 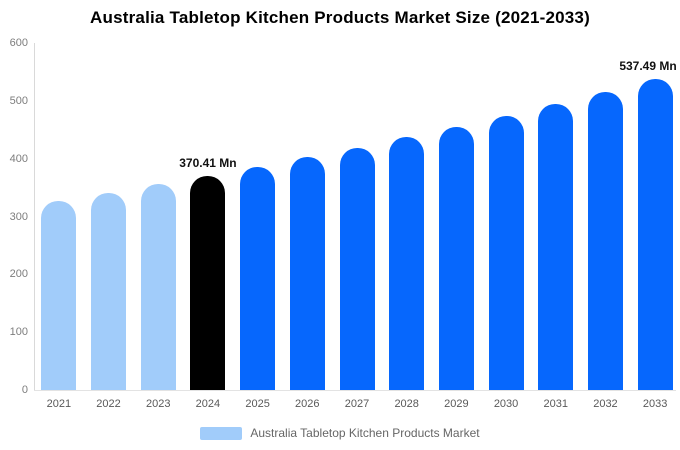 What do you see at coordinates (307, 273) in the screenshot?
I see `bar-2026` at bounding box center [307, 273].